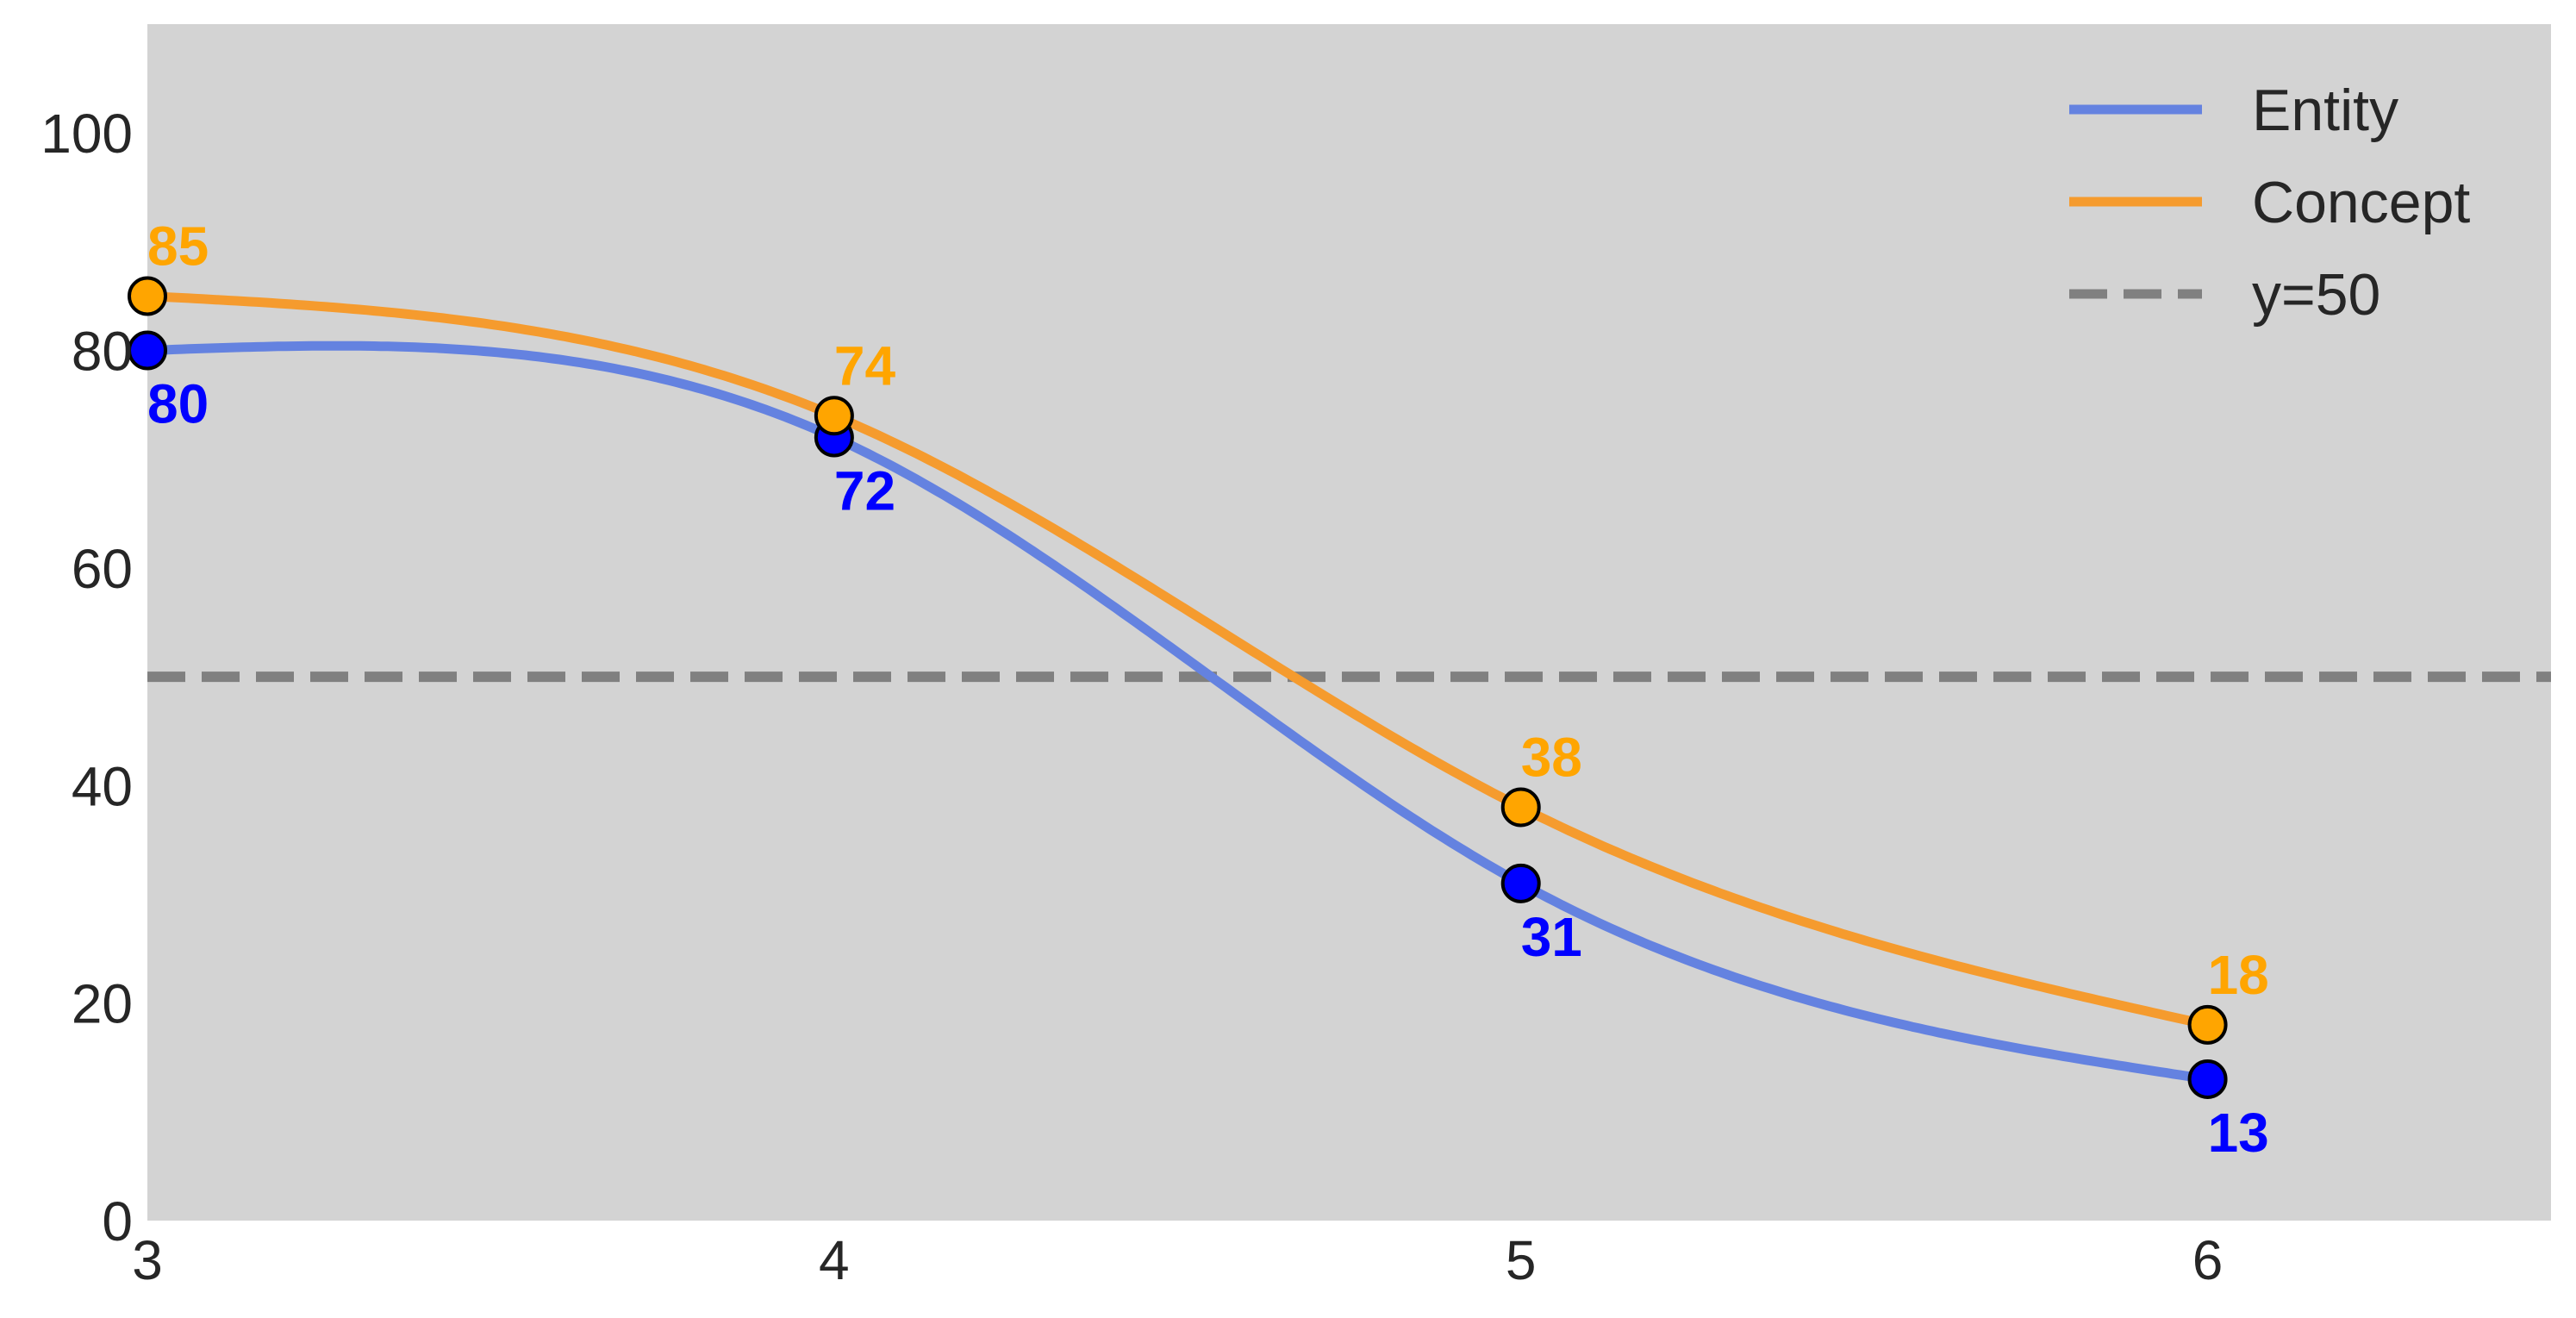  Describe the element at coordinates (865, 365) in the screenshot. I see `data-label-concept: 74` at that location.